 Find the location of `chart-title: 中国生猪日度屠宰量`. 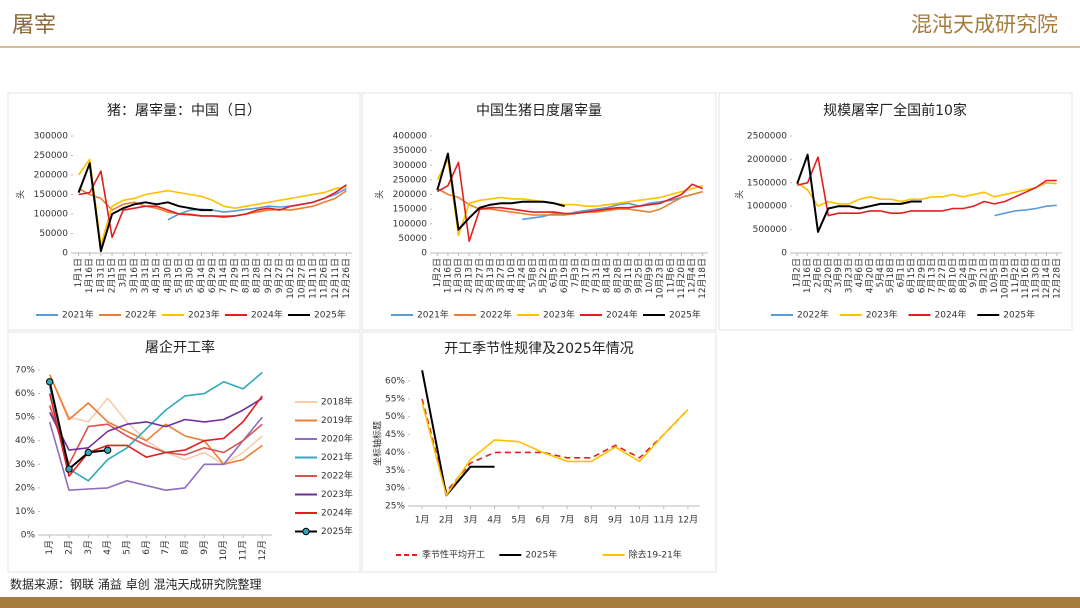

chart-title: 中国生猪日度屠宰量 is located at coordinates (539, 111).